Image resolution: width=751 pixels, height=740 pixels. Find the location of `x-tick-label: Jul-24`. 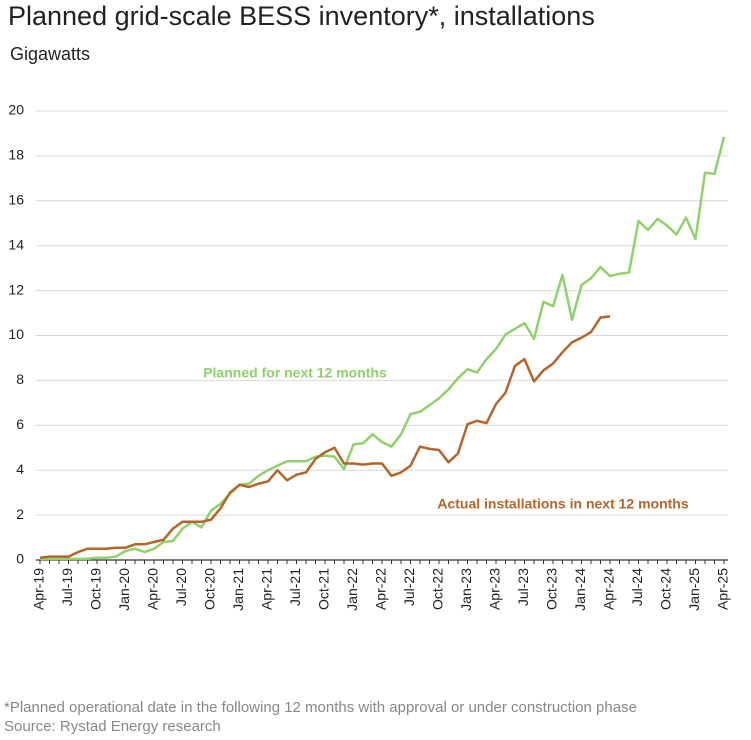

x-tick-label: Jul-24 is located at coordinates (637, 587).